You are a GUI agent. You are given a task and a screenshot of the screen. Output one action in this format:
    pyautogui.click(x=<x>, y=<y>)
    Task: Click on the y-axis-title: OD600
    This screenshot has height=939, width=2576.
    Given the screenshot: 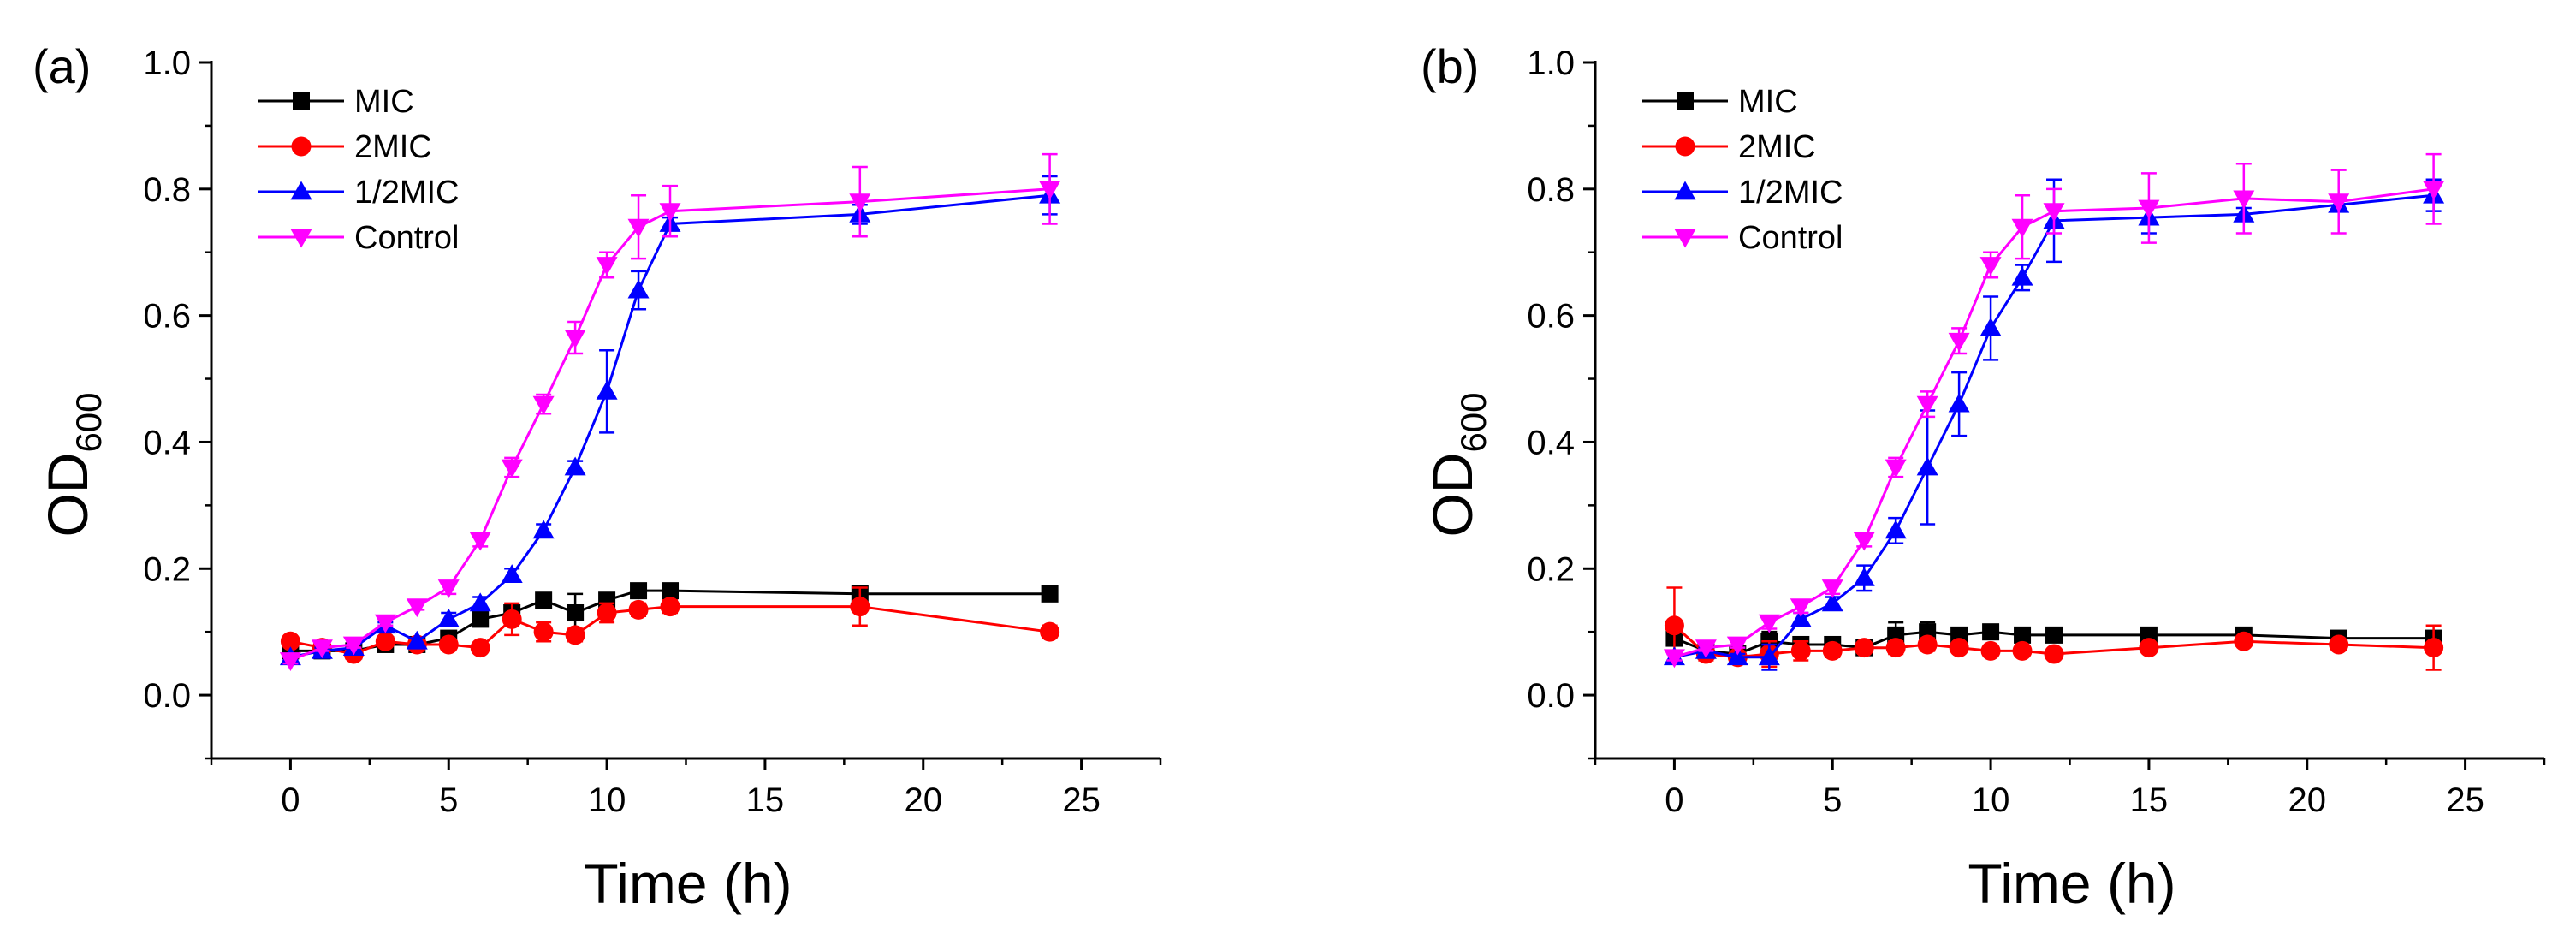 What is the action you would take?
    pyautogui.click(x=1457, y=464)
    